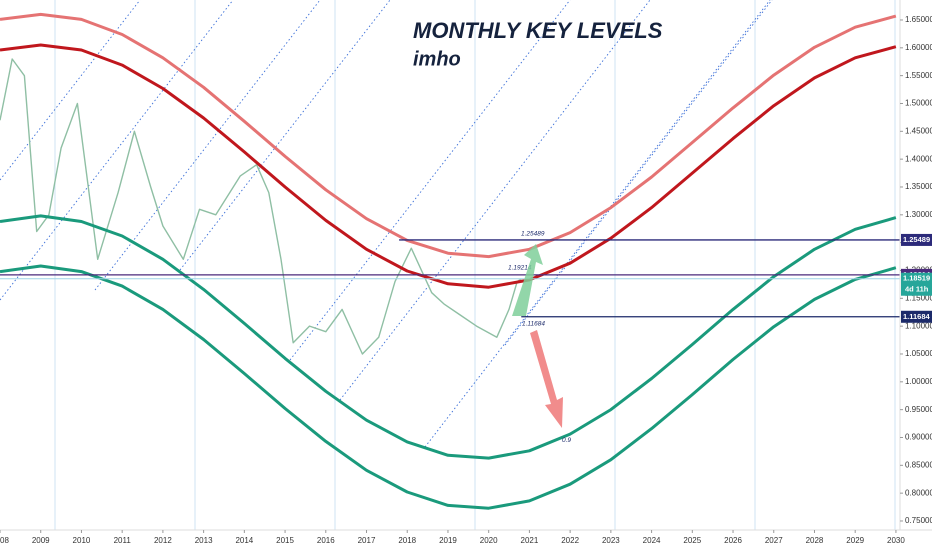  I want to click on y-tick-label: 0.85000, so click(918, 464).